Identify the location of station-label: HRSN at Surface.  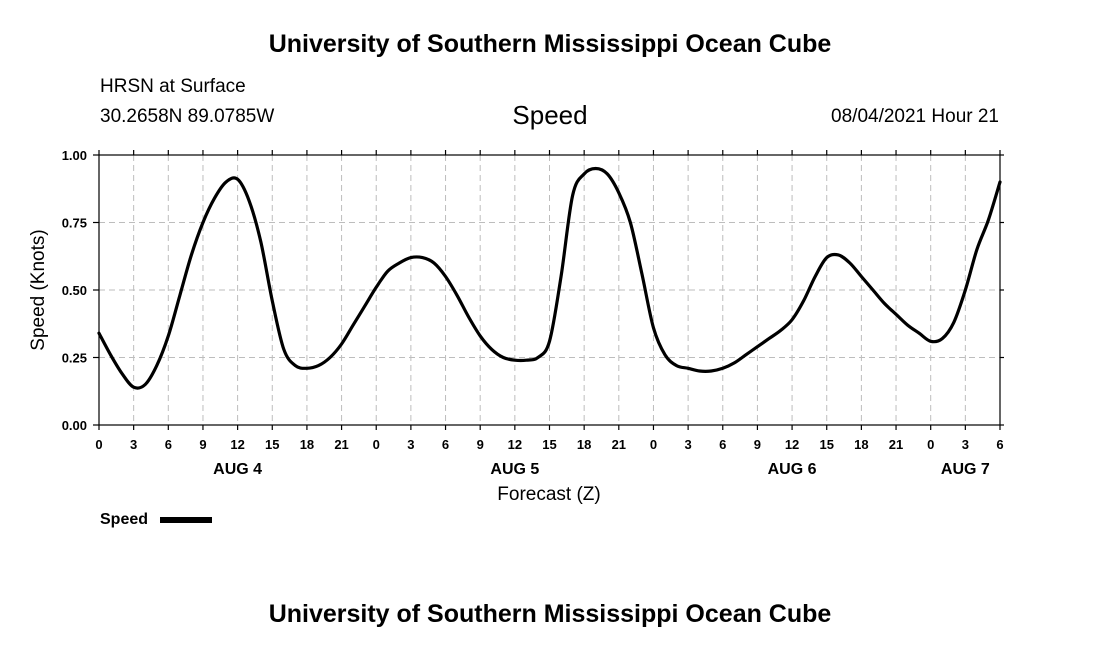
(173, 86).